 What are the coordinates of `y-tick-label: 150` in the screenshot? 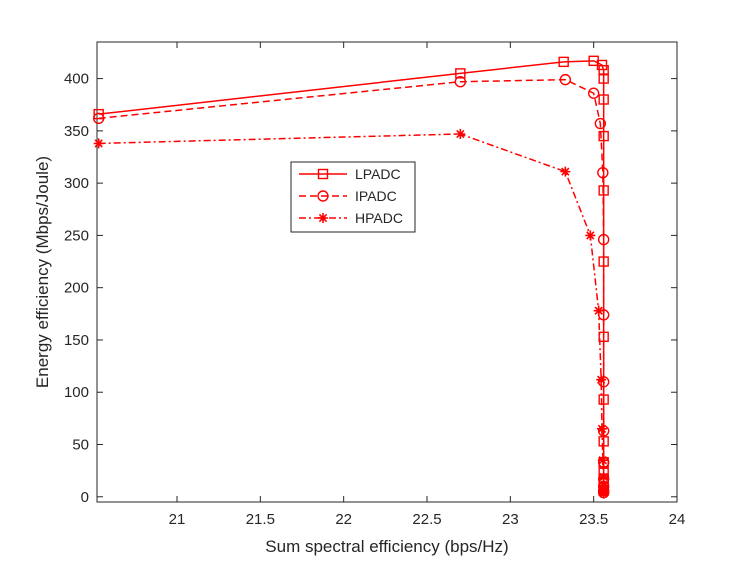 It's located at (76, 340).